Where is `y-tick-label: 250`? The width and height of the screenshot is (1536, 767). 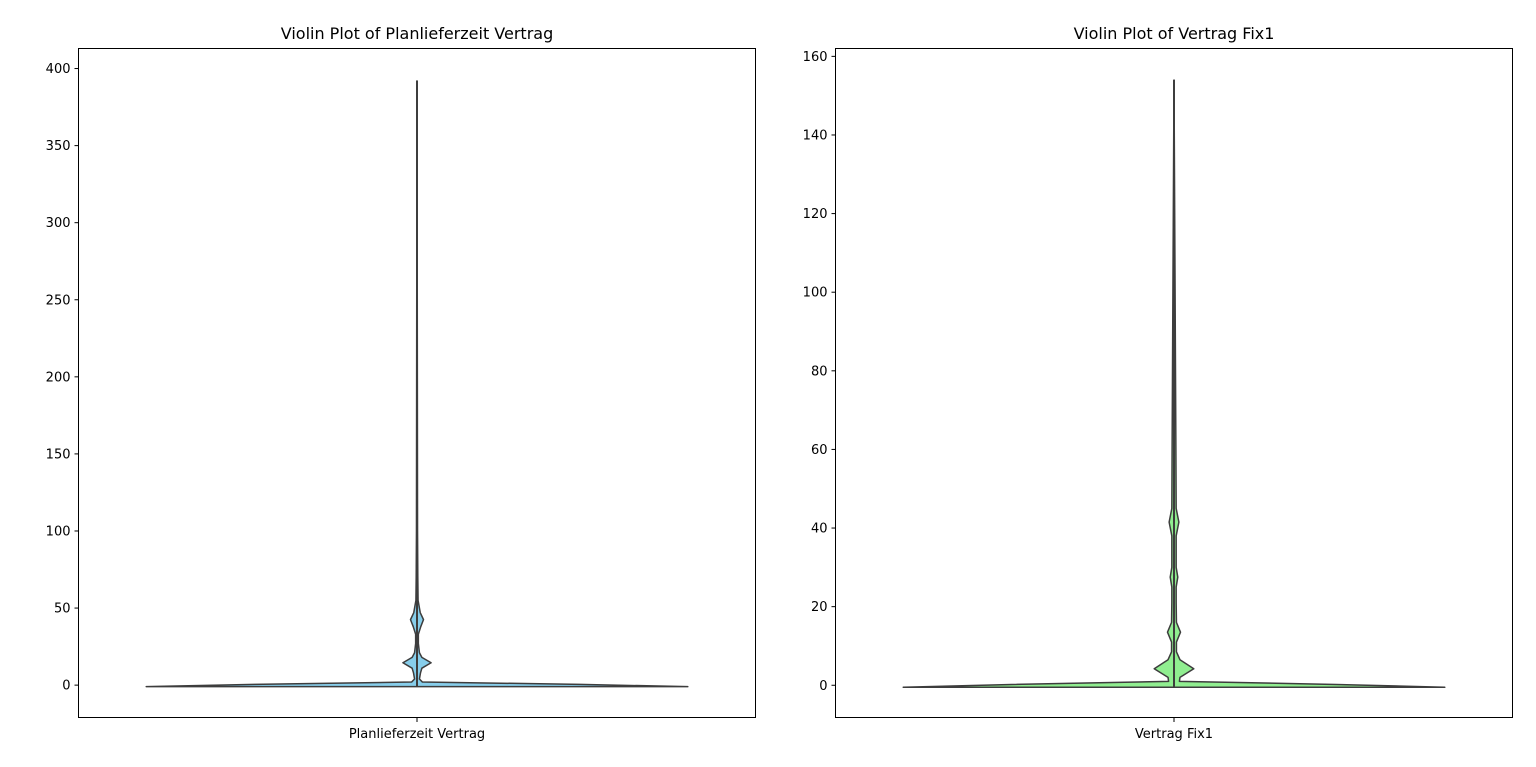
y-tick-label: 250 is located at coordinates (58, 300).